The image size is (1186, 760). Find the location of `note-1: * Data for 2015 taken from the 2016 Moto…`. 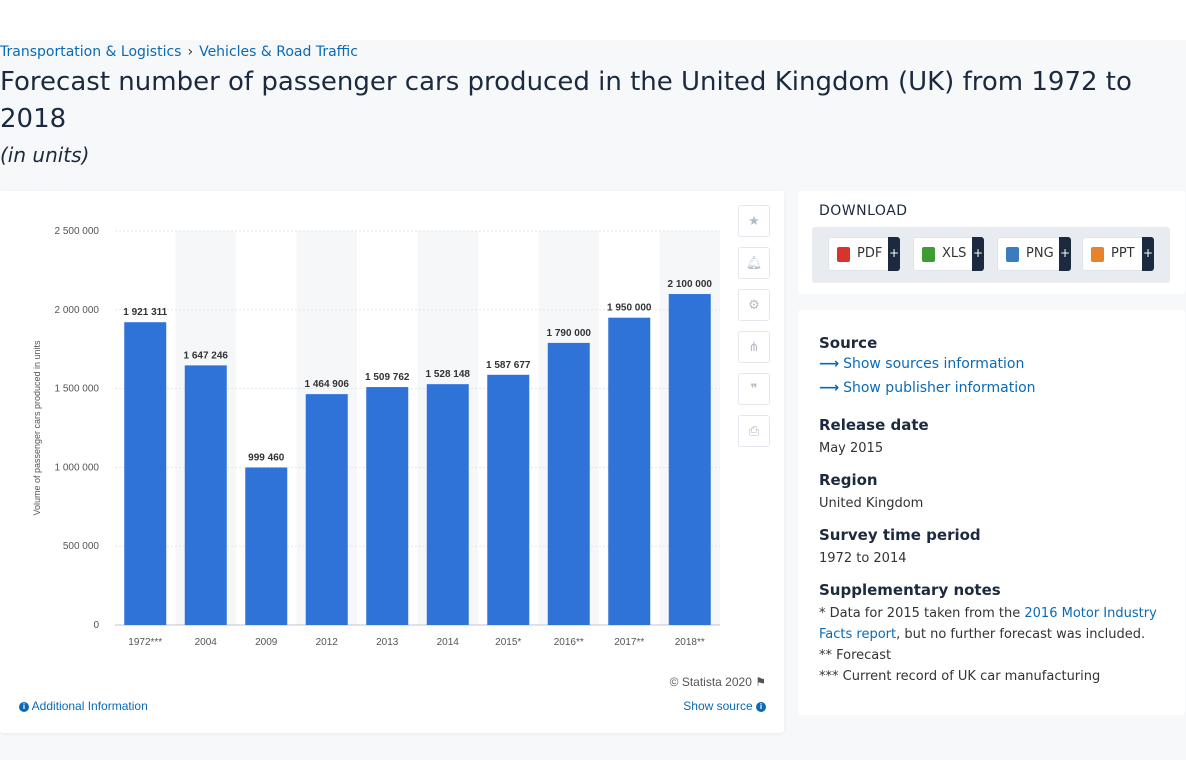

note-1: * Data for 2015 taken from the 2016 Moto… is located at coordinates (988, 624).